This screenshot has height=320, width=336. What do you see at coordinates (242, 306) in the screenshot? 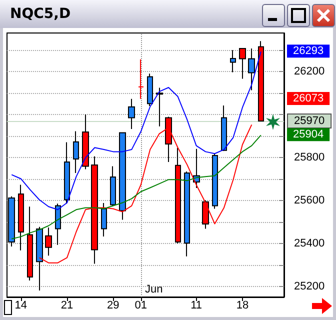
I see `x-tick-label: 18` at bounding box center [242, 306].